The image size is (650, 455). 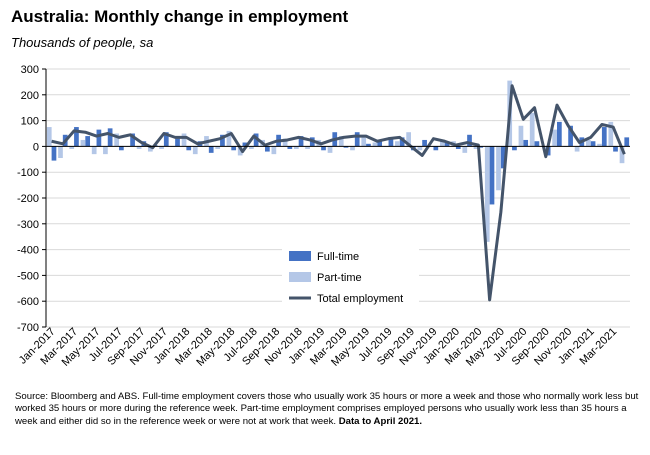 I want to click on y-tick-label: -100, so click(x=28, y=173).